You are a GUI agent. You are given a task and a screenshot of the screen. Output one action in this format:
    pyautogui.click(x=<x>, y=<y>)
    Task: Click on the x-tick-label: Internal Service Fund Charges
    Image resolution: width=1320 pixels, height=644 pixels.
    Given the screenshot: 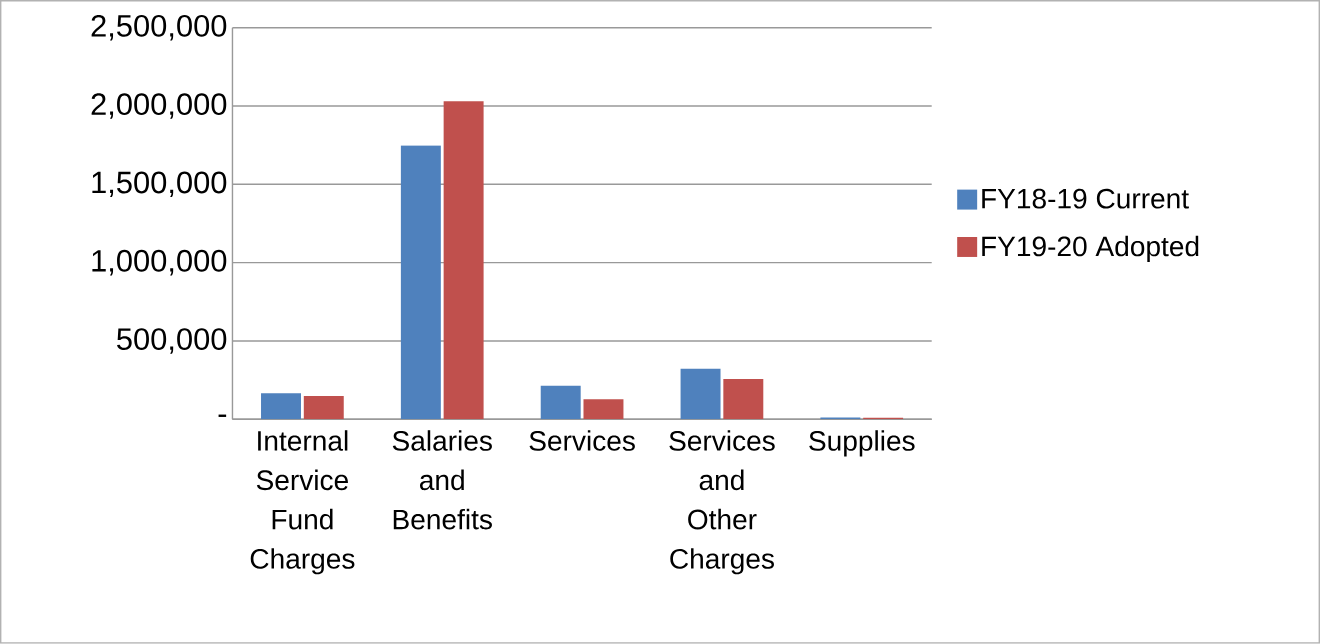 What is the action you would take?
    pyautogui.click(x=302, y=502)
    